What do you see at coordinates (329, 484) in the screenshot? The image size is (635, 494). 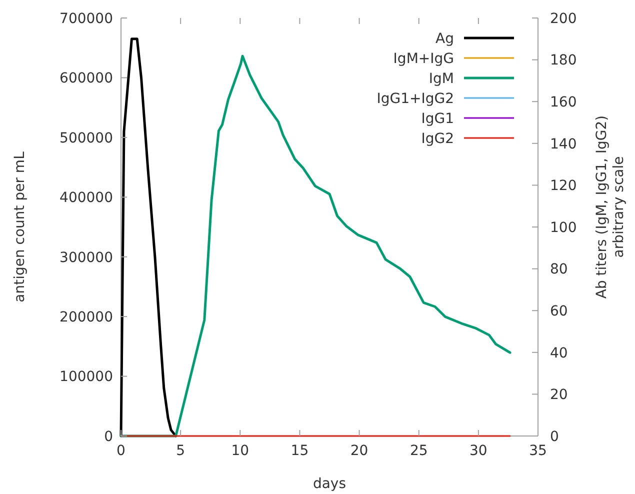 I see `x-axis-title: days` at bounding box center [329, 484].